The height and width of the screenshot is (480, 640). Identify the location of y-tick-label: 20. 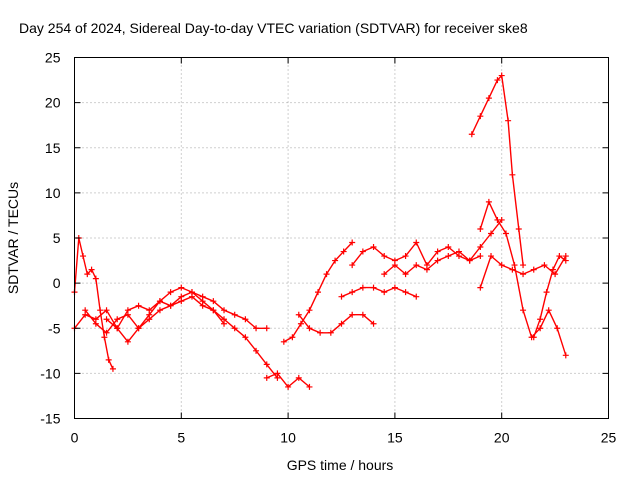
(53, 103).